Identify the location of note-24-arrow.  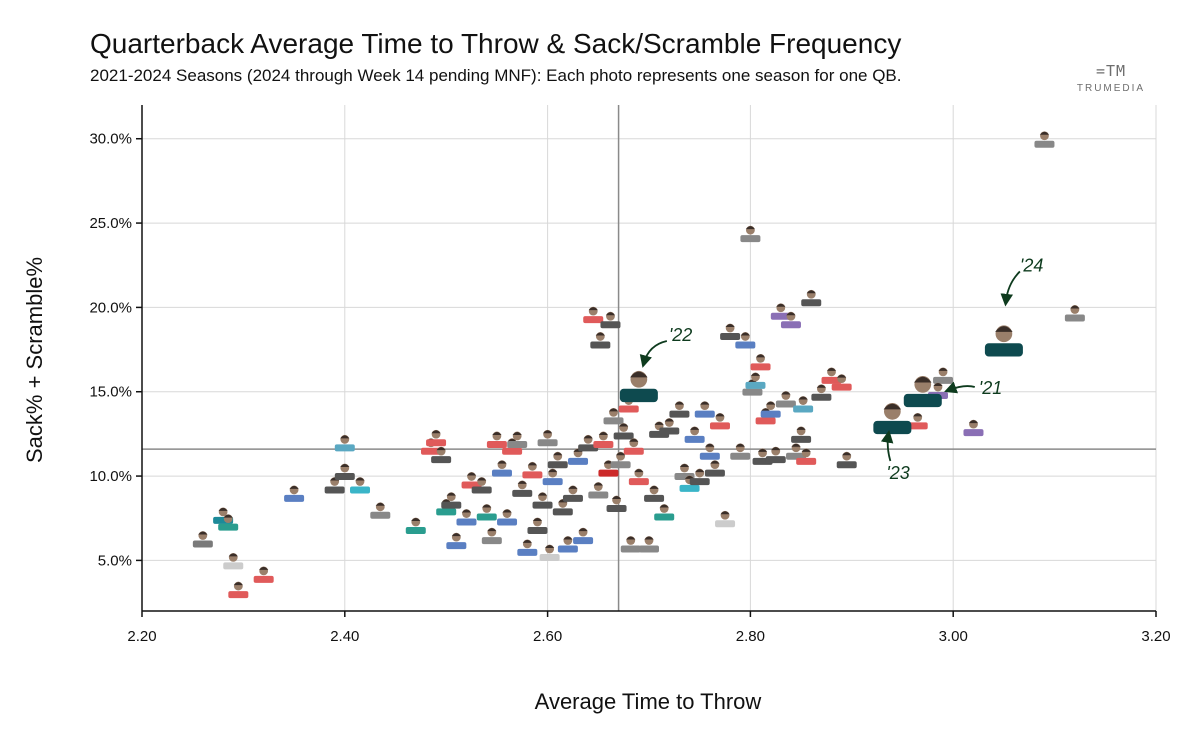
(1010, 288).